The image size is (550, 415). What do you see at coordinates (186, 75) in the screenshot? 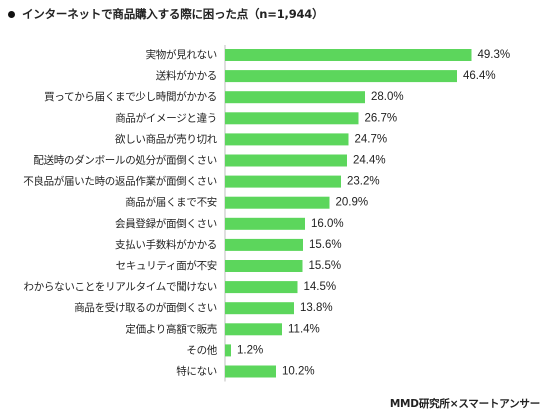
I see `category-label: 送料がかかる` at bounding box center [186, 75].